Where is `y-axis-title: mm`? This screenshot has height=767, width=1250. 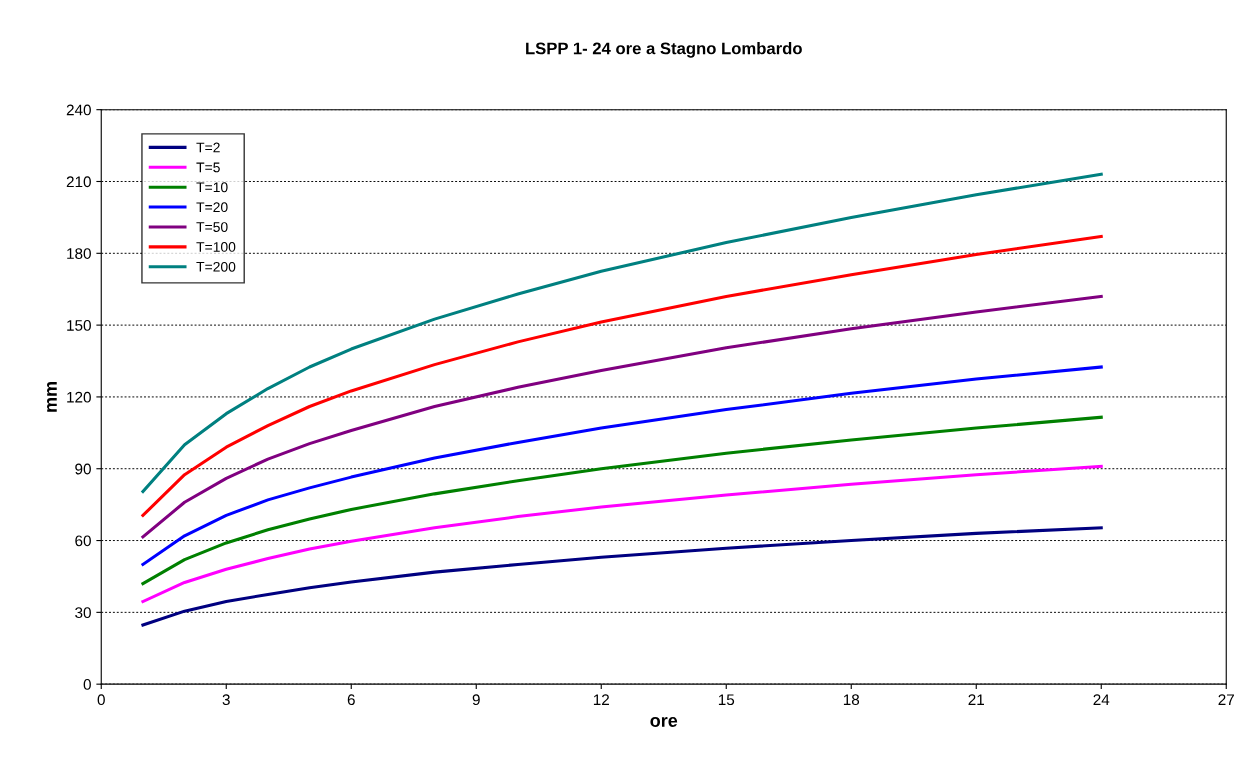
y-axis-title: mm is located at coordinates (52, 396).